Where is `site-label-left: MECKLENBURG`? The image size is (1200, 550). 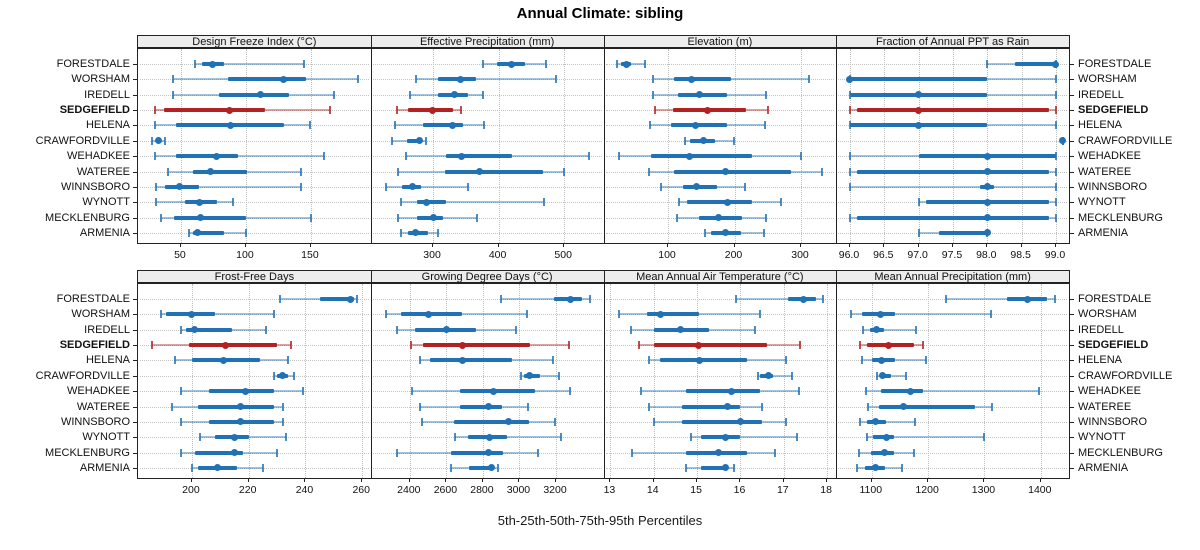 site-label-left: MECKLENBURG is located at coordinates (87, 452).